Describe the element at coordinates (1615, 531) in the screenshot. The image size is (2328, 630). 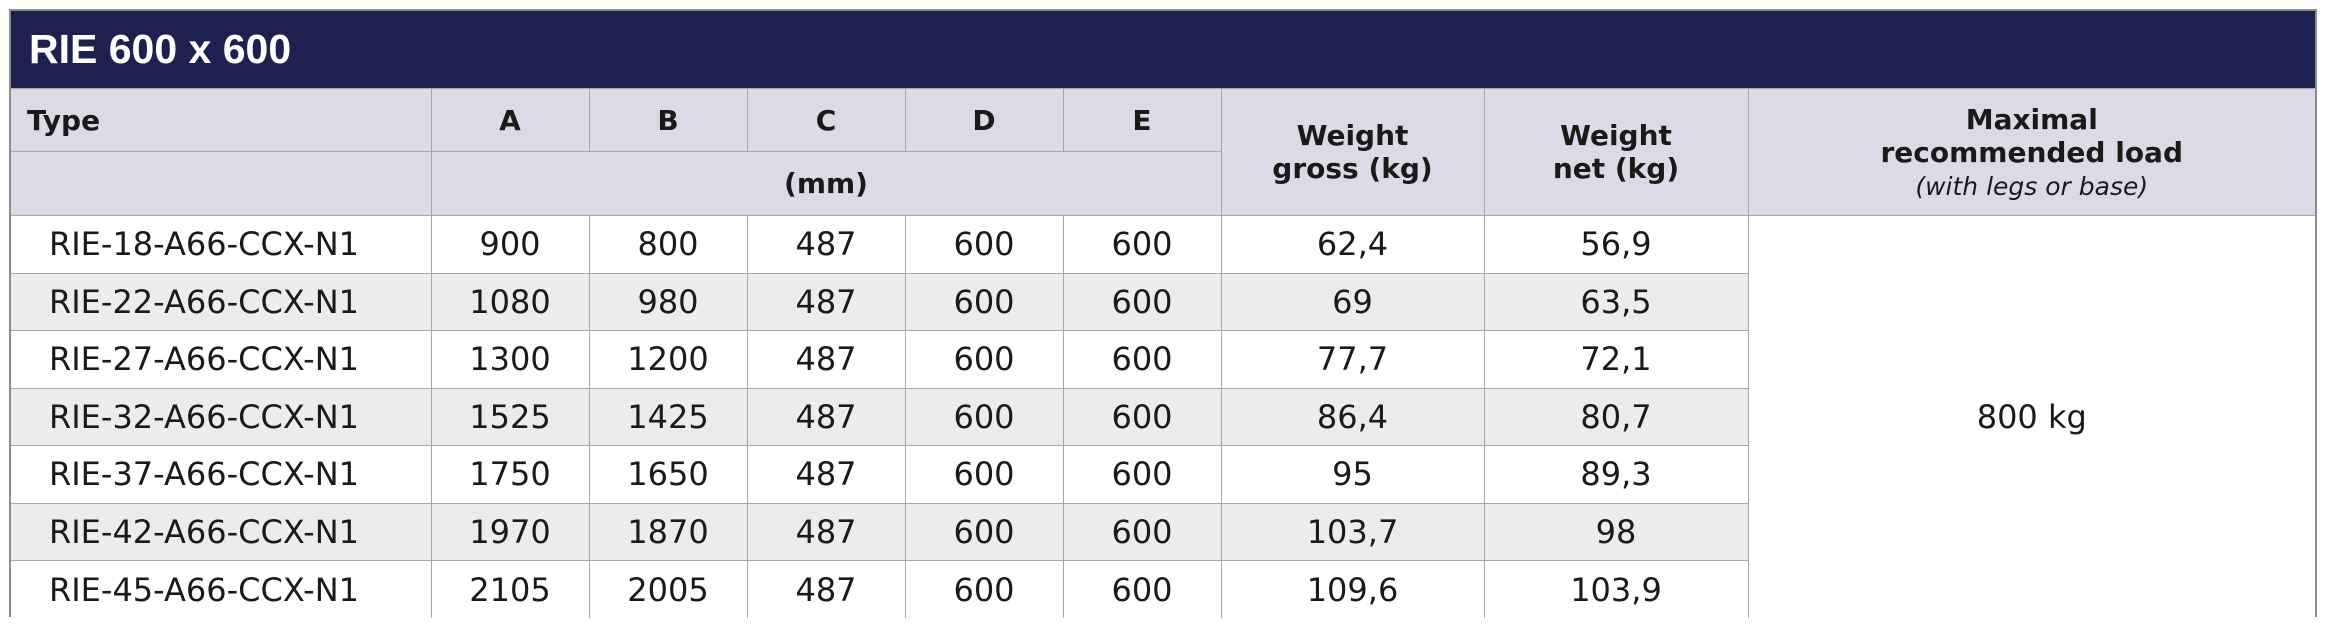
I see `cell-weight-net: 98` at that location.